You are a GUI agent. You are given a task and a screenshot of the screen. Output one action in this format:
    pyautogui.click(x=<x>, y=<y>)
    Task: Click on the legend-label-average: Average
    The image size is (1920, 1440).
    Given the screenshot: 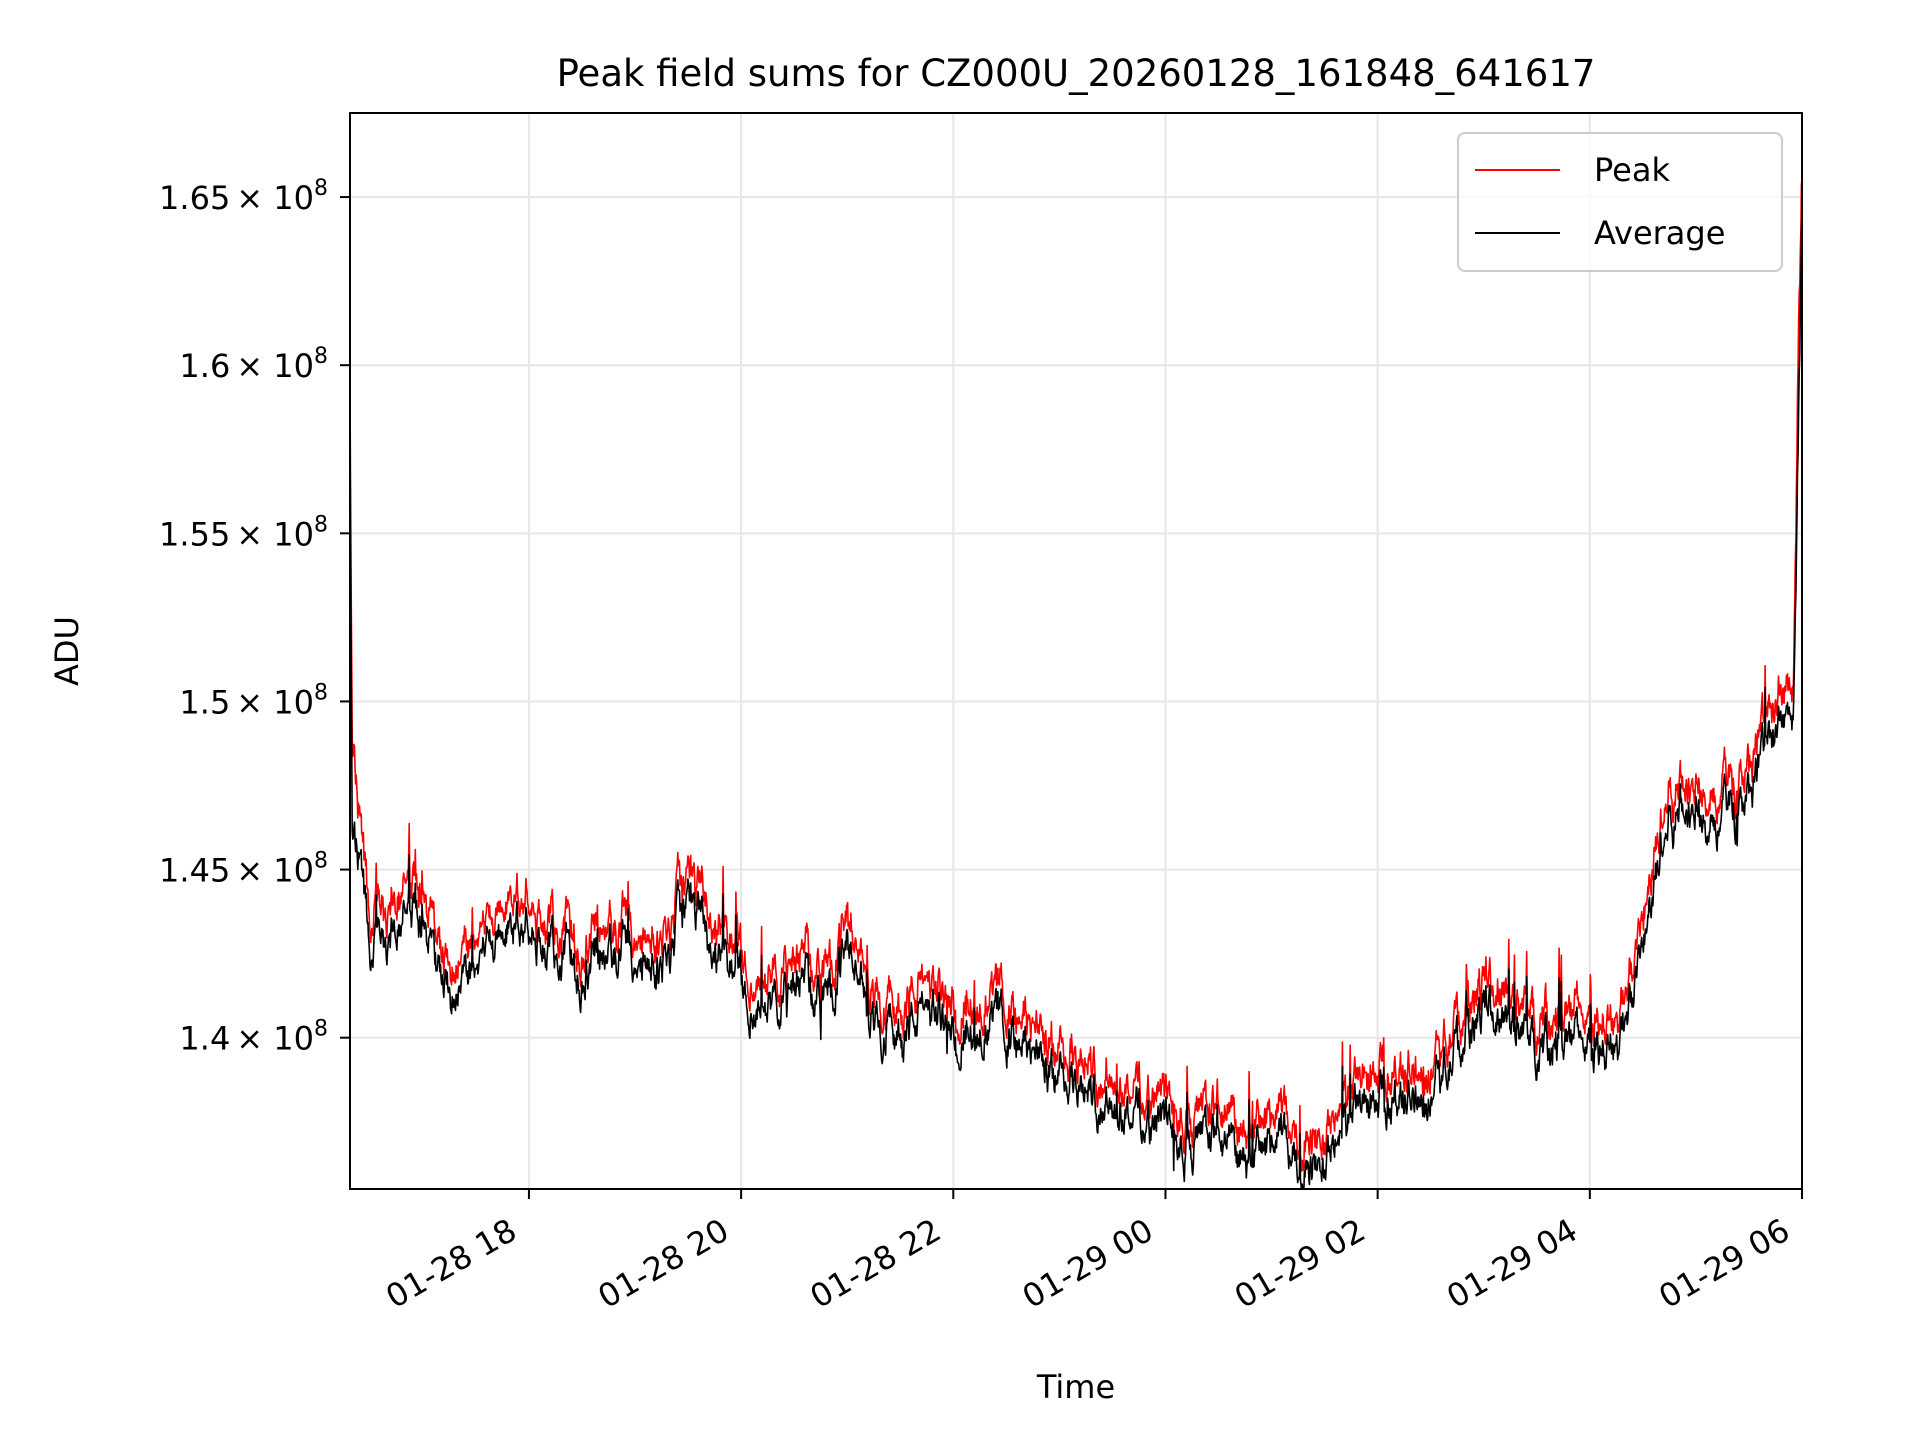 What is the action you would take?
    pyautogui.click(x=1659, y=233)
    